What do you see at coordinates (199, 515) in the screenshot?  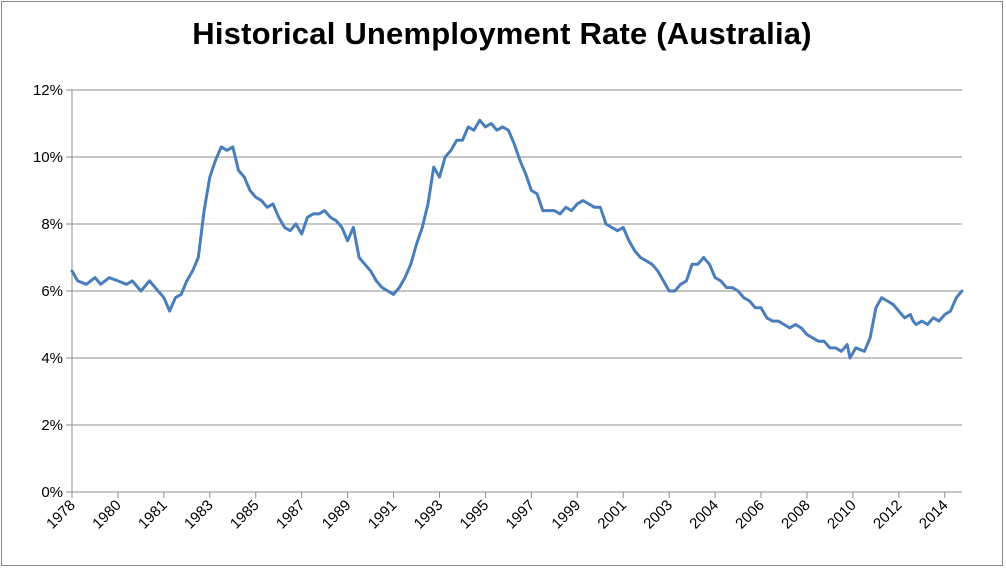 I see `x-tick-label: 1983` at bounding box center [199, 515].